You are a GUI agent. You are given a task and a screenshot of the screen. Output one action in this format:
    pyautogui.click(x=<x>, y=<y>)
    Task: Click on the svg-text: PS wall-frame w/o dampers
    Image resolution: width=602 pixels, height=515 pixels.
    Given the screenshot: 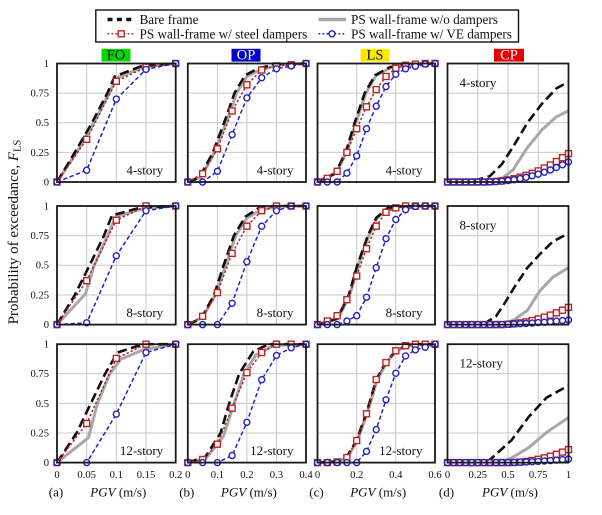 What is the action you would take?
    pyautogui.click(x=424, y=19)
    